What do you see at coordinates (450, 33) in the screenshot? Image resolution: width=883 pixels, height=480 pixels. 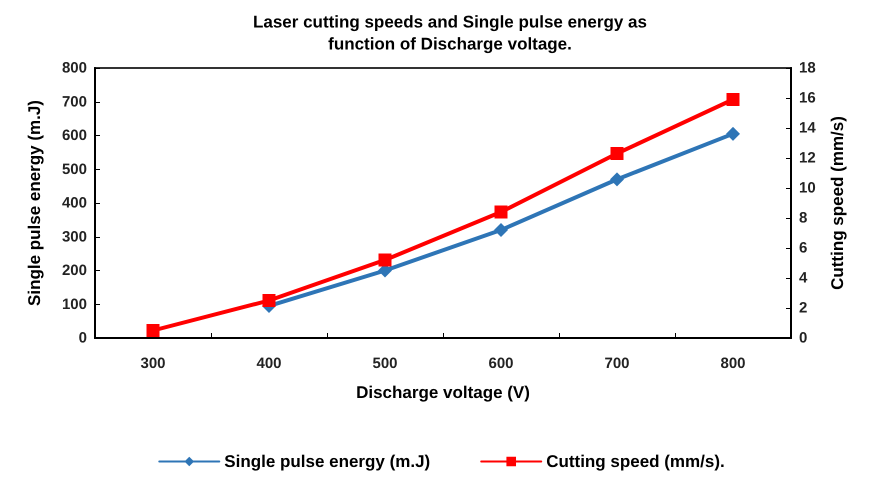 I see `chart-title: Laser cutting speeds and Single pulse energy as function of Discharge voltage.` at bounding box center [450, 33].